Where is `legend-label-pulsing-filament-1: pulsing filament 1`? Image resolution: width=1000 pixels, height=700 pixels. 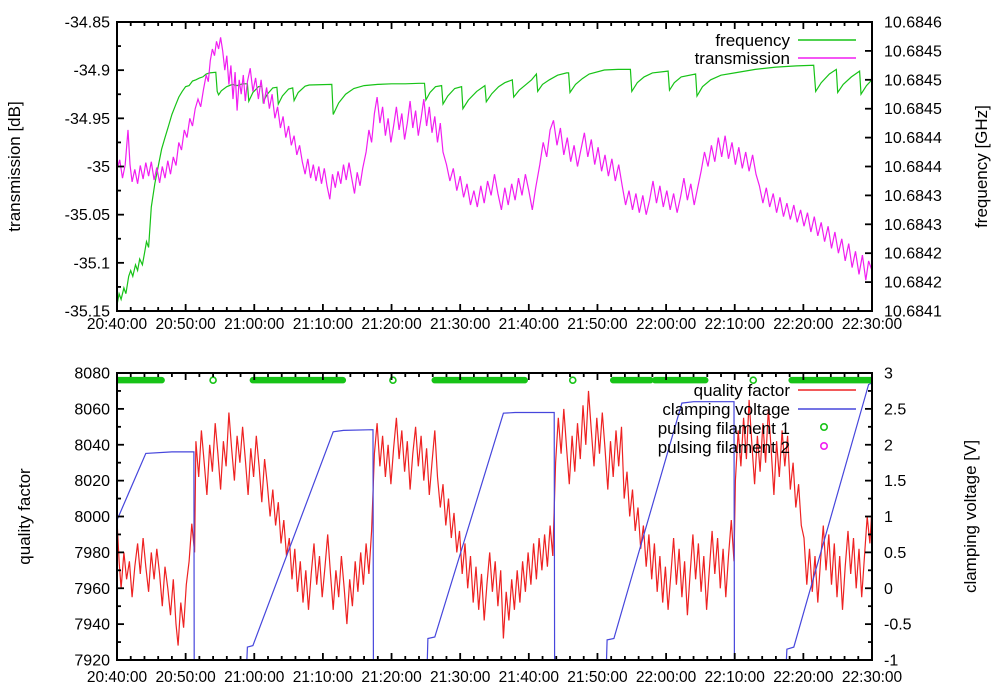
legend-label-pulsing-filament-1: pulsing filament 1 is located at coordinates (724, 428).